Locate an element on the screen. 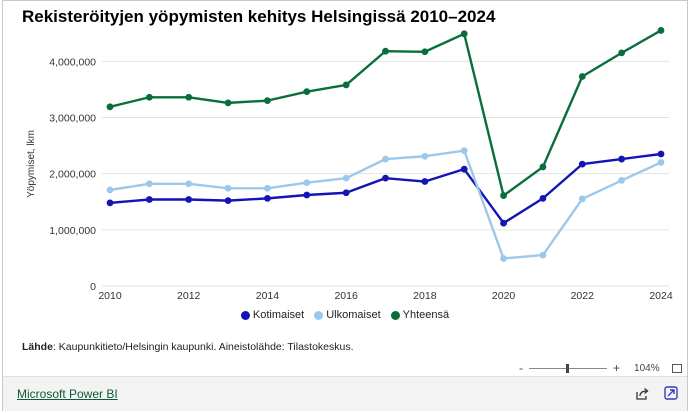 This screenshot has height=413, width=690. source-label: Lähde is located at coordinates (37, 347).